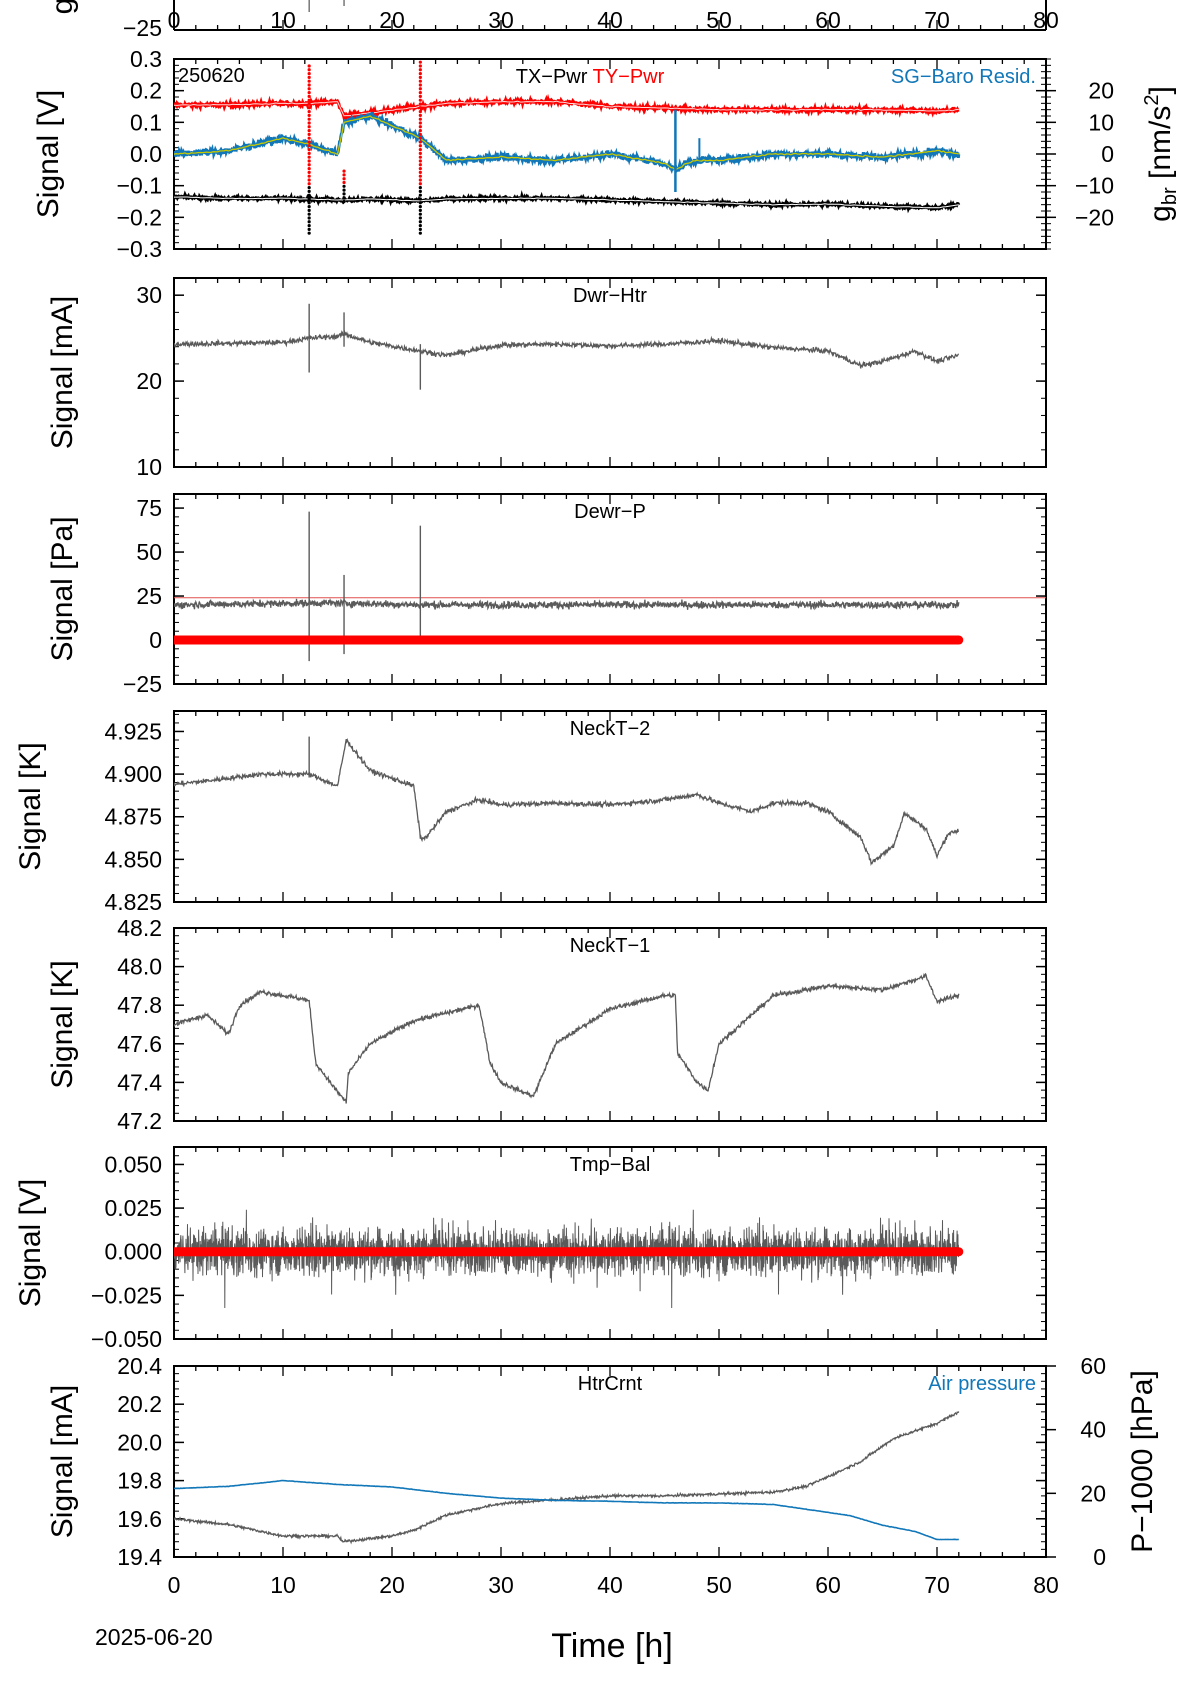 The width and height of the screenshot is (1190, 1684). Describe the element at coordinates (610, 586) in the screenshot. I see `dewr-p-plot-area` at that location.